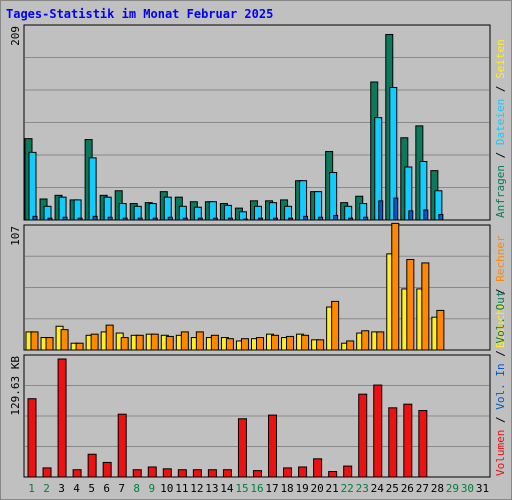 Image resolution: width=512 pixels, height=500 pixels. What do you see at coordinates (256, 488) in the screenshot?
I see `x-tick-label: 16` at bounding box center [256, 488].